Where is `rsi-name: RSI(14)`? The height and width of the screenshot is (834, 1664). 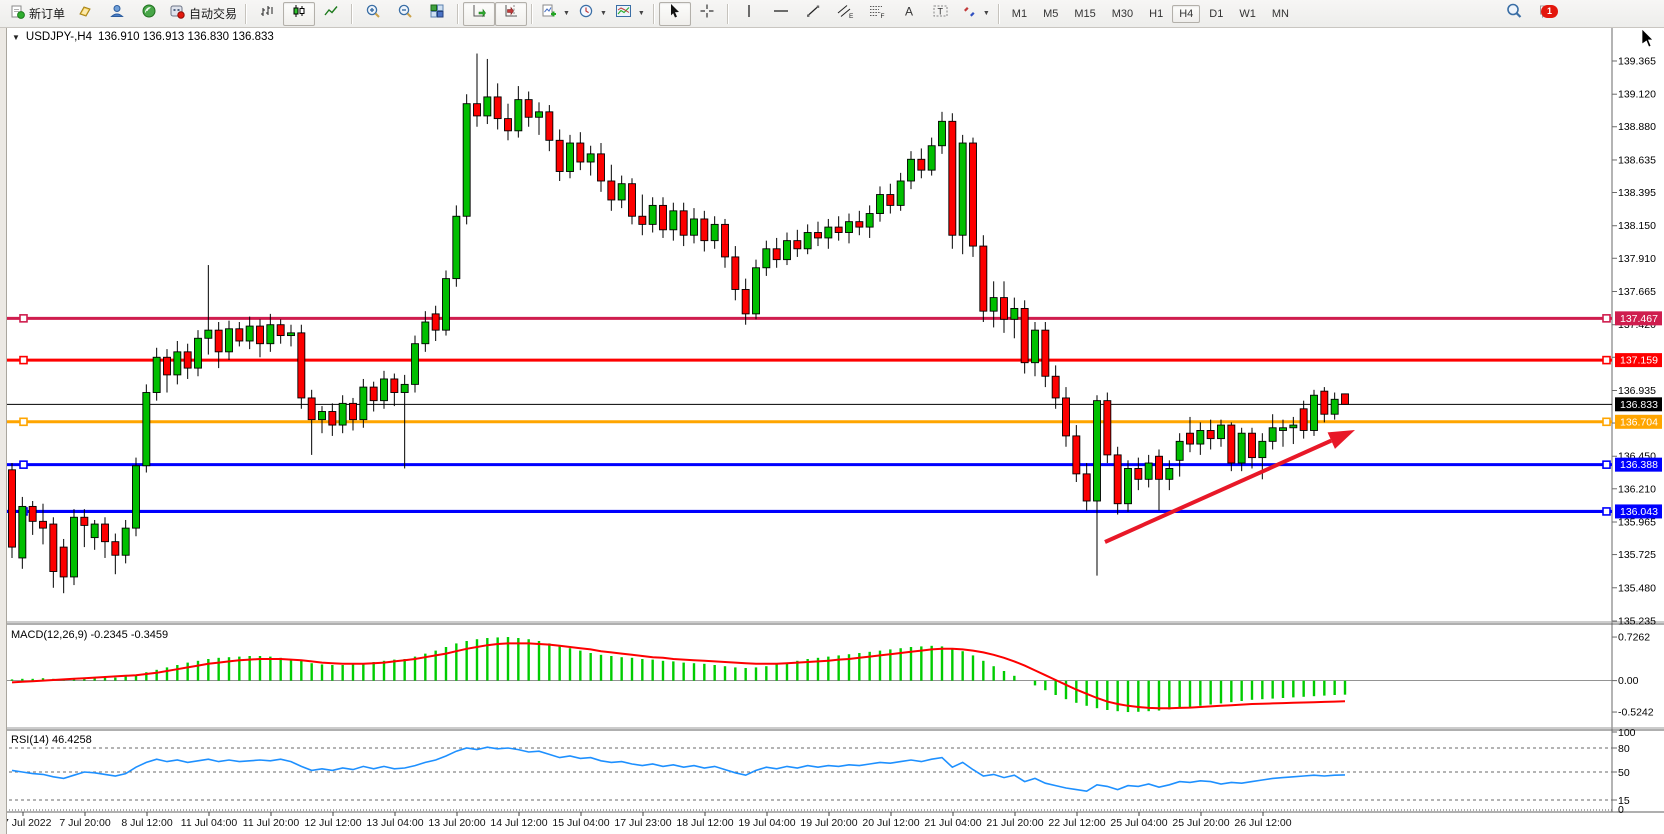 rsi-name: RSI(14) is located at coordinates (30, 740).